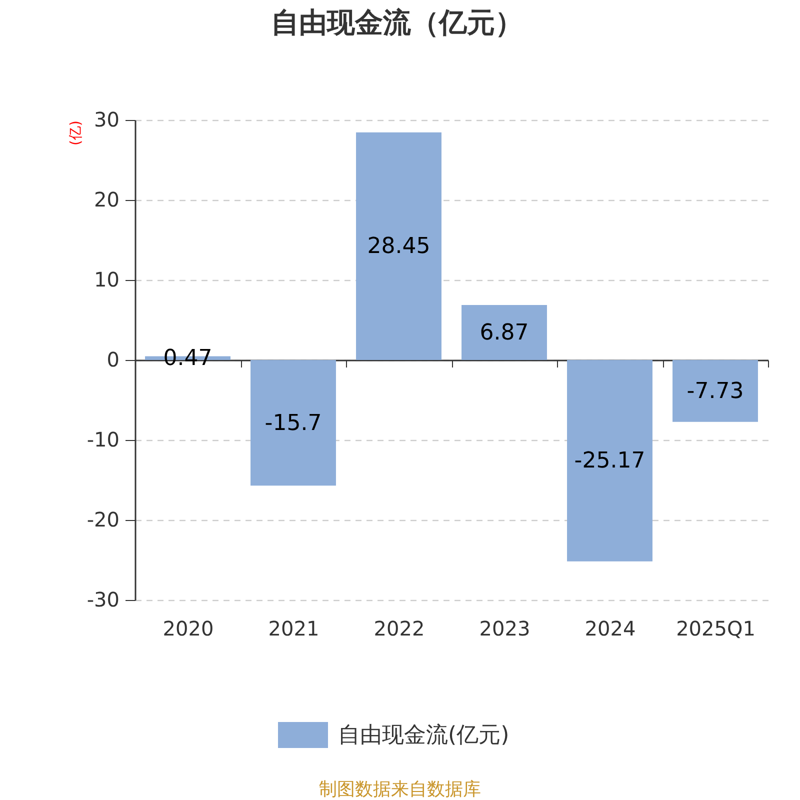  I want to click on x-tick-label: 2020, so click(188, 628).